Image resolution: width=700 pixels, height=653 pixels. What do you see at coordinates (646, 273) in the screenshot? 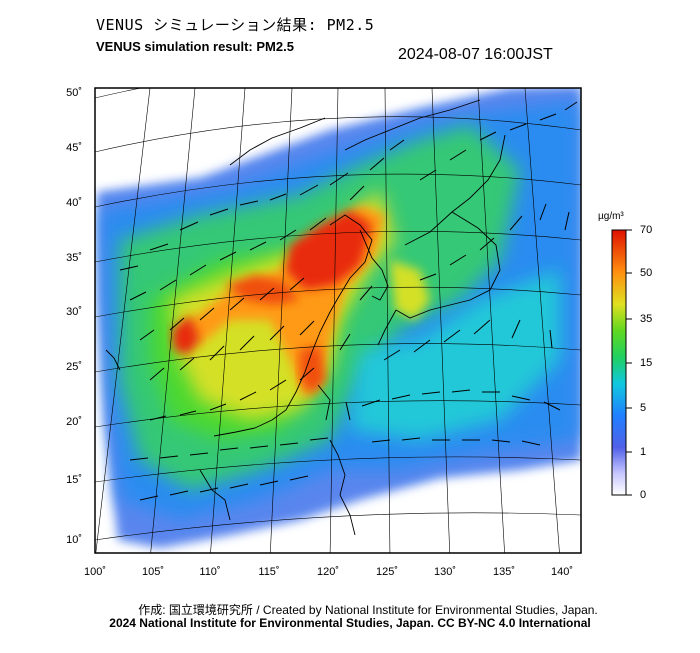
I see `colorbar-label-50: 50` at bounding box center [646, 273].